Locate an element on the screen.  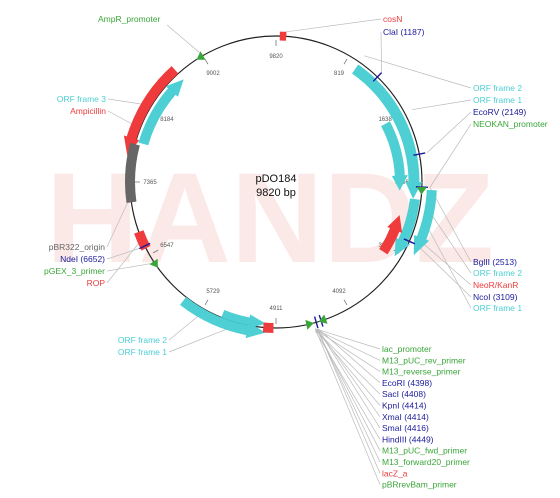
neor-kanr-arc is located at coordinates (391, 235).